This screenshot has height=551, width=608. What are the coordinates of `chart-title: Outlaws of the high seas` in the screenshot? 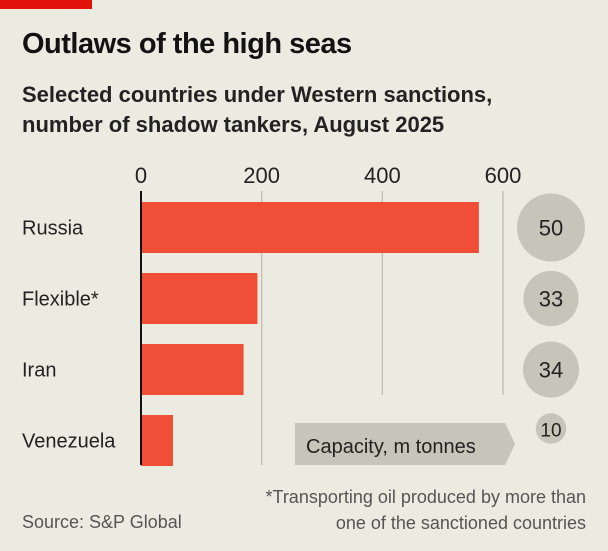 It's located at (187, 44).